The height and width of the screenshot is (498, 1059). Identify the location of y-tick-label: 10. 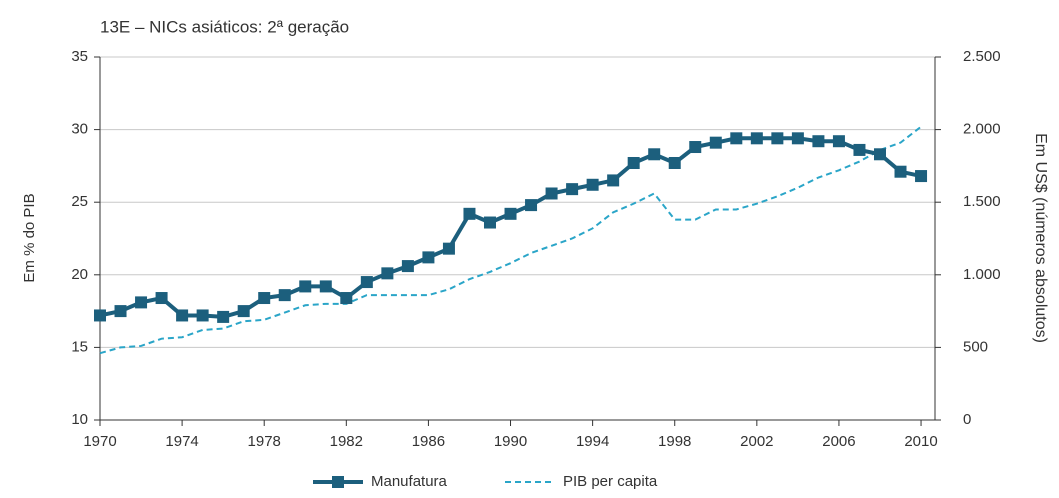
(79, 419).